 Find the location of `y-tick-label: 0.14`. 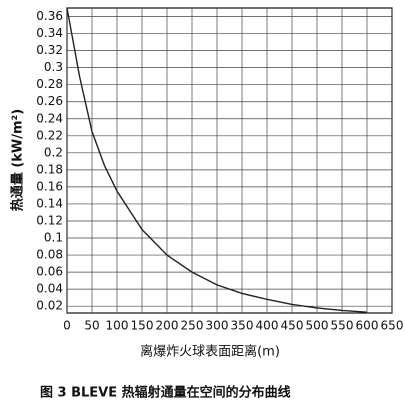

y-tick-label: 0.14 is located at coordinates (49, 203).